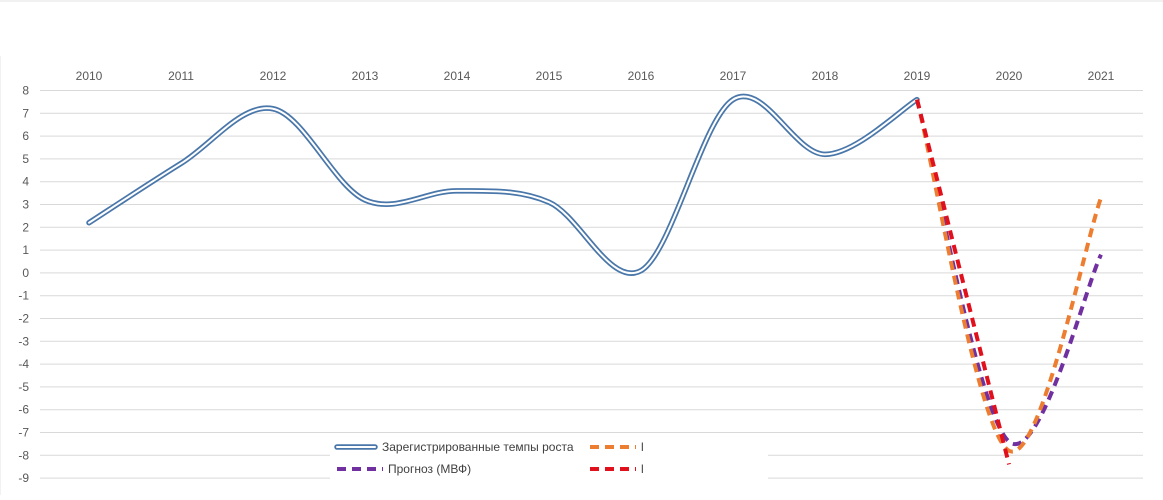 The image size is (1163, 500). I want to click on y-tick-label: -3, so click(23, 341).